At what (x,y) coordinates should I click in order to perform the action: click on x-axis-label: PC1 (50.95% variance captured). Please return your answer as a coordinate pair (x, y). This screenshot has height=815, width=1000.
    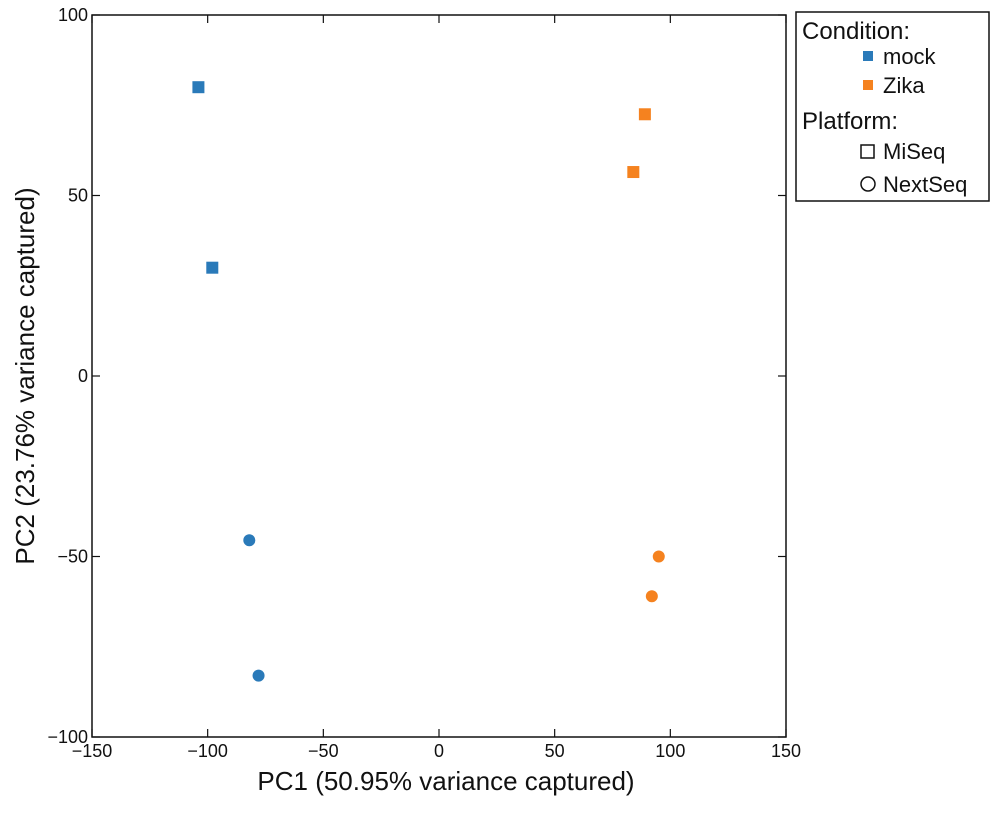
    Looking at the image, I should click on (445, 781).